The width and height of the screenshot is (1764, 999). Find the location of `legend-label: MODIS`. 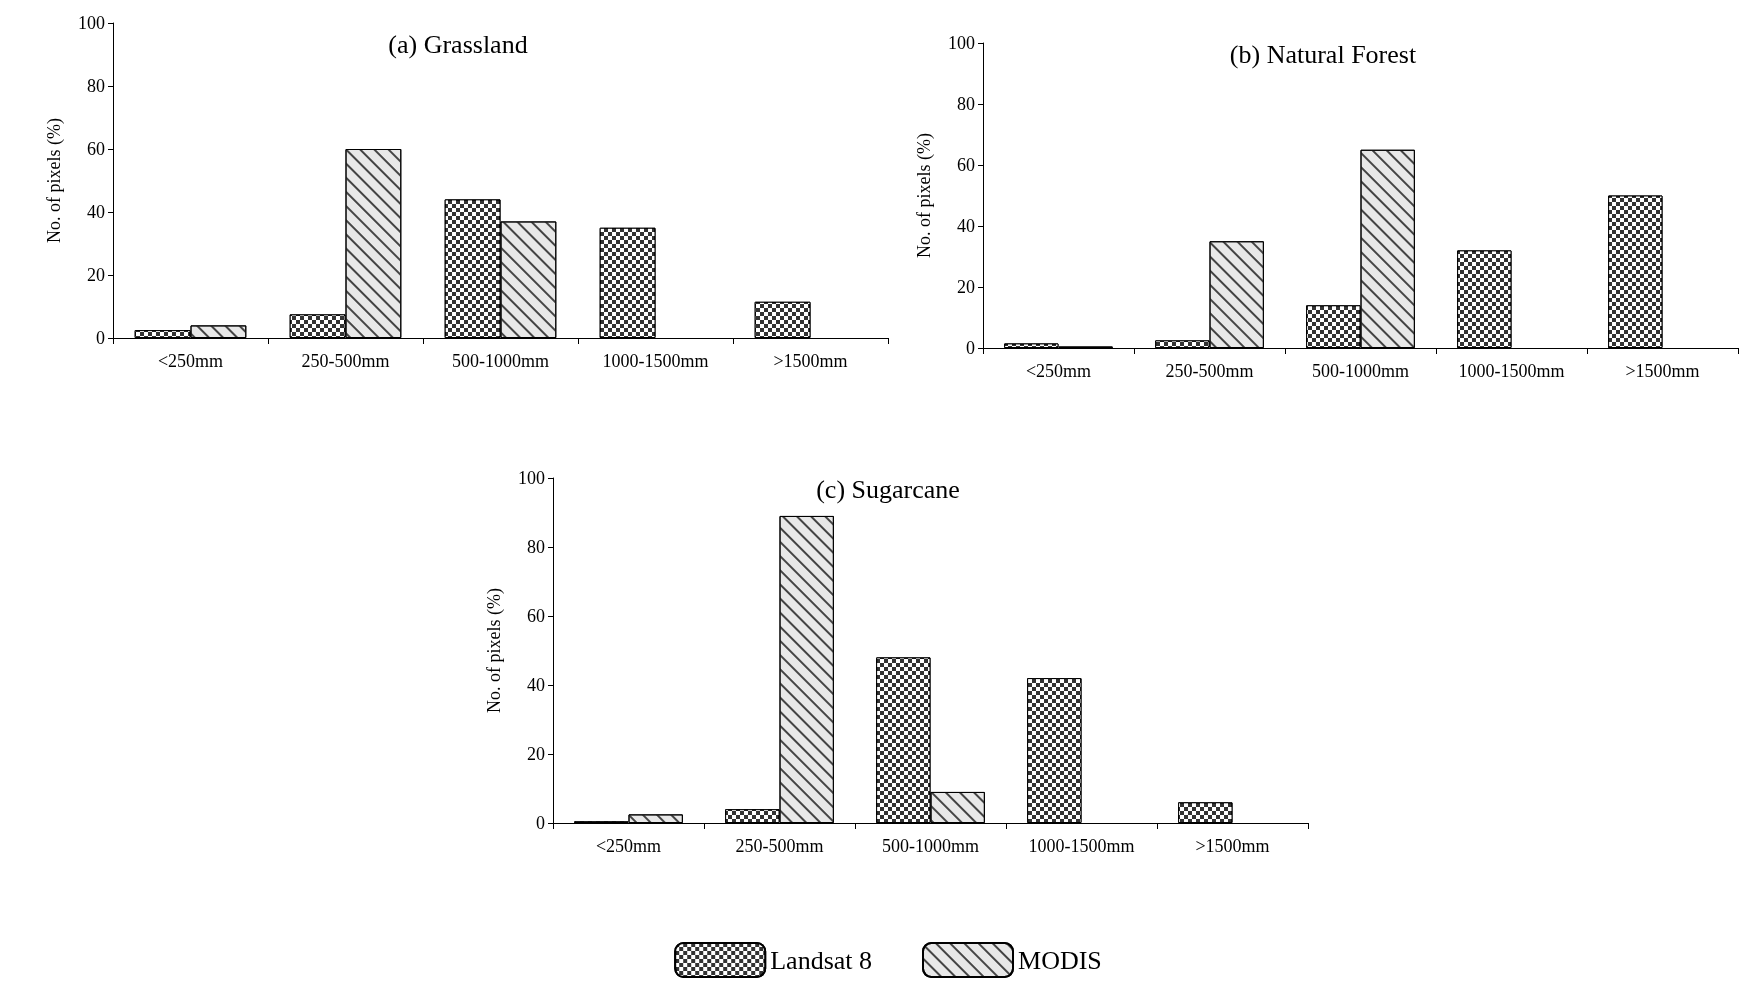

legend-label: MODIS is located at coordinates (1060, 960).